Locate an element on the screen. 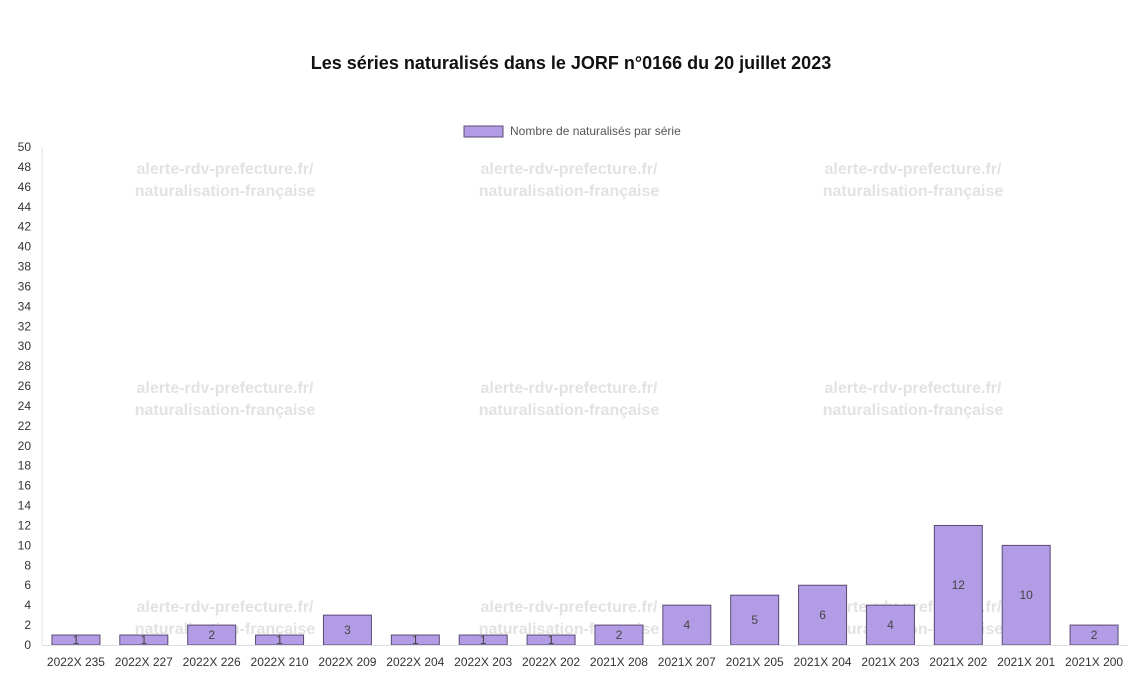  y-tick-label: 38 is located at coordinates (25, 267).